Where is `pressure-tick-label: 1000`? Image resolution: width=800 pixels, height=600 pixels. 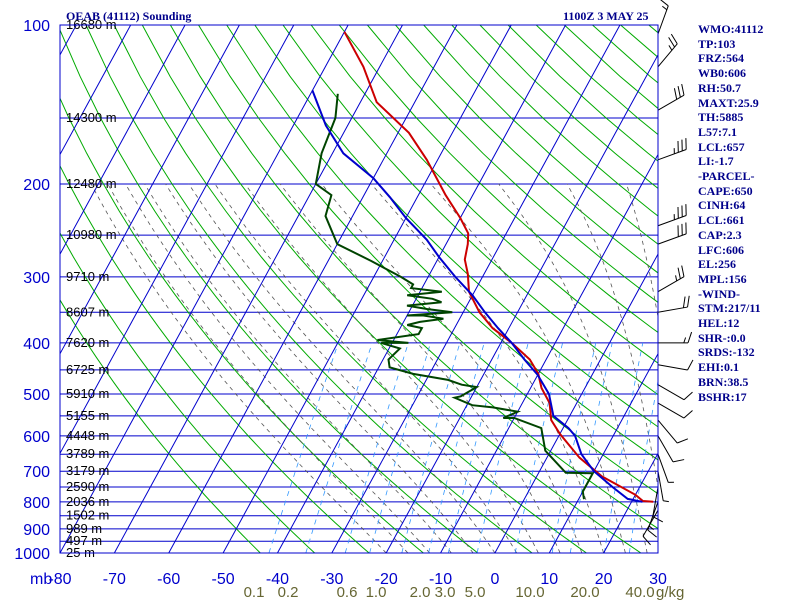 pressure-tick-label: 1000 is located at coordinates (32, 554).